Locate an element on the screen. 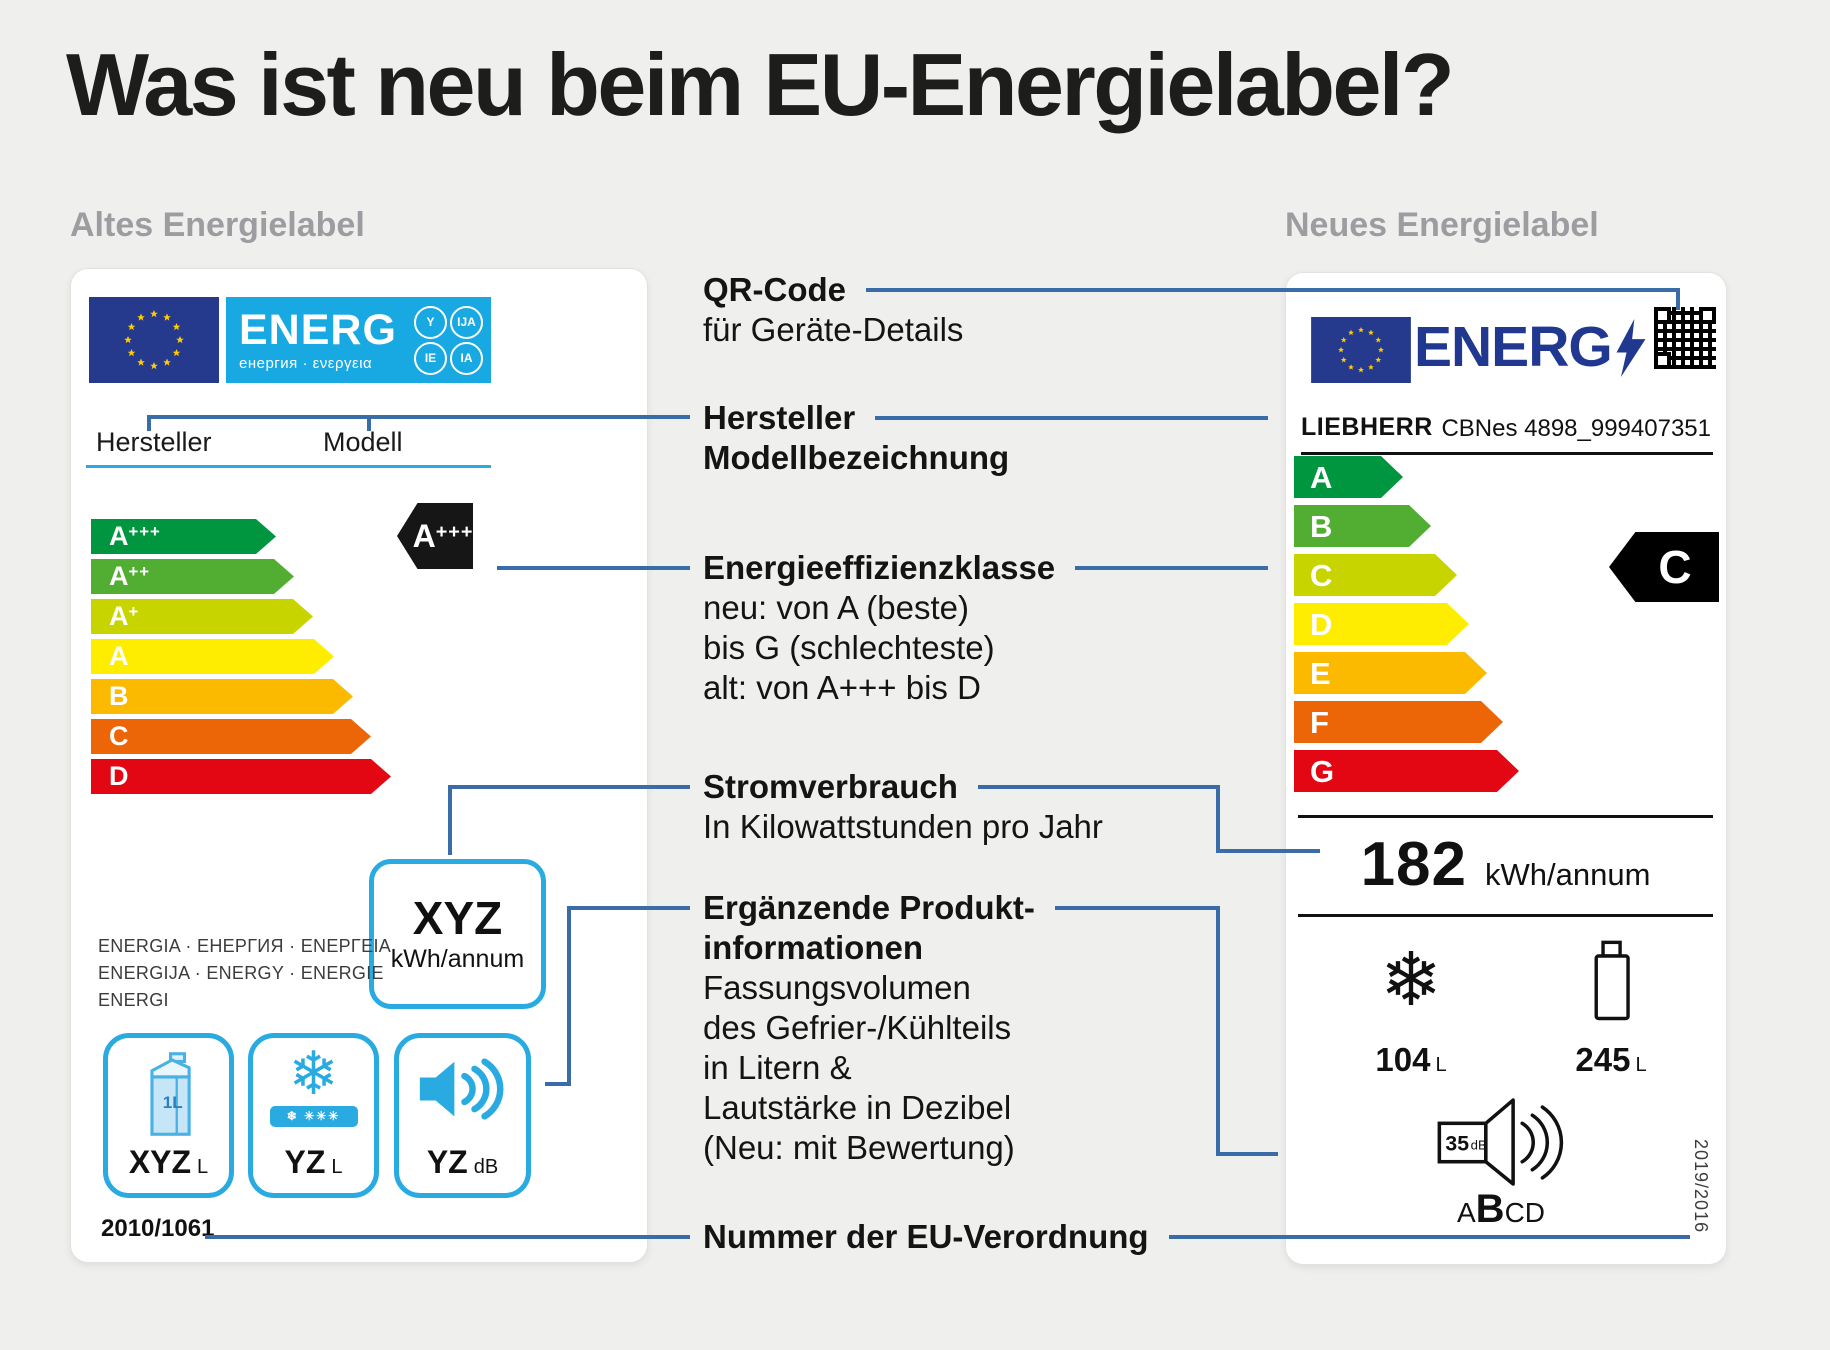 This screenshot has height=1350, width=1830. connector-efficiency-left is located at coordinates (593, 568).